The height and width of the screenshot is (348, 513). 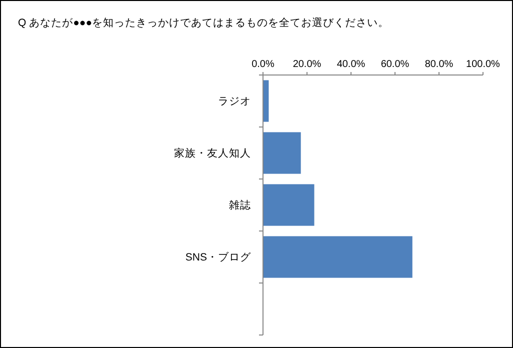 I want to click on x-tick-label: 60.0%, so click(x=395, y=64).